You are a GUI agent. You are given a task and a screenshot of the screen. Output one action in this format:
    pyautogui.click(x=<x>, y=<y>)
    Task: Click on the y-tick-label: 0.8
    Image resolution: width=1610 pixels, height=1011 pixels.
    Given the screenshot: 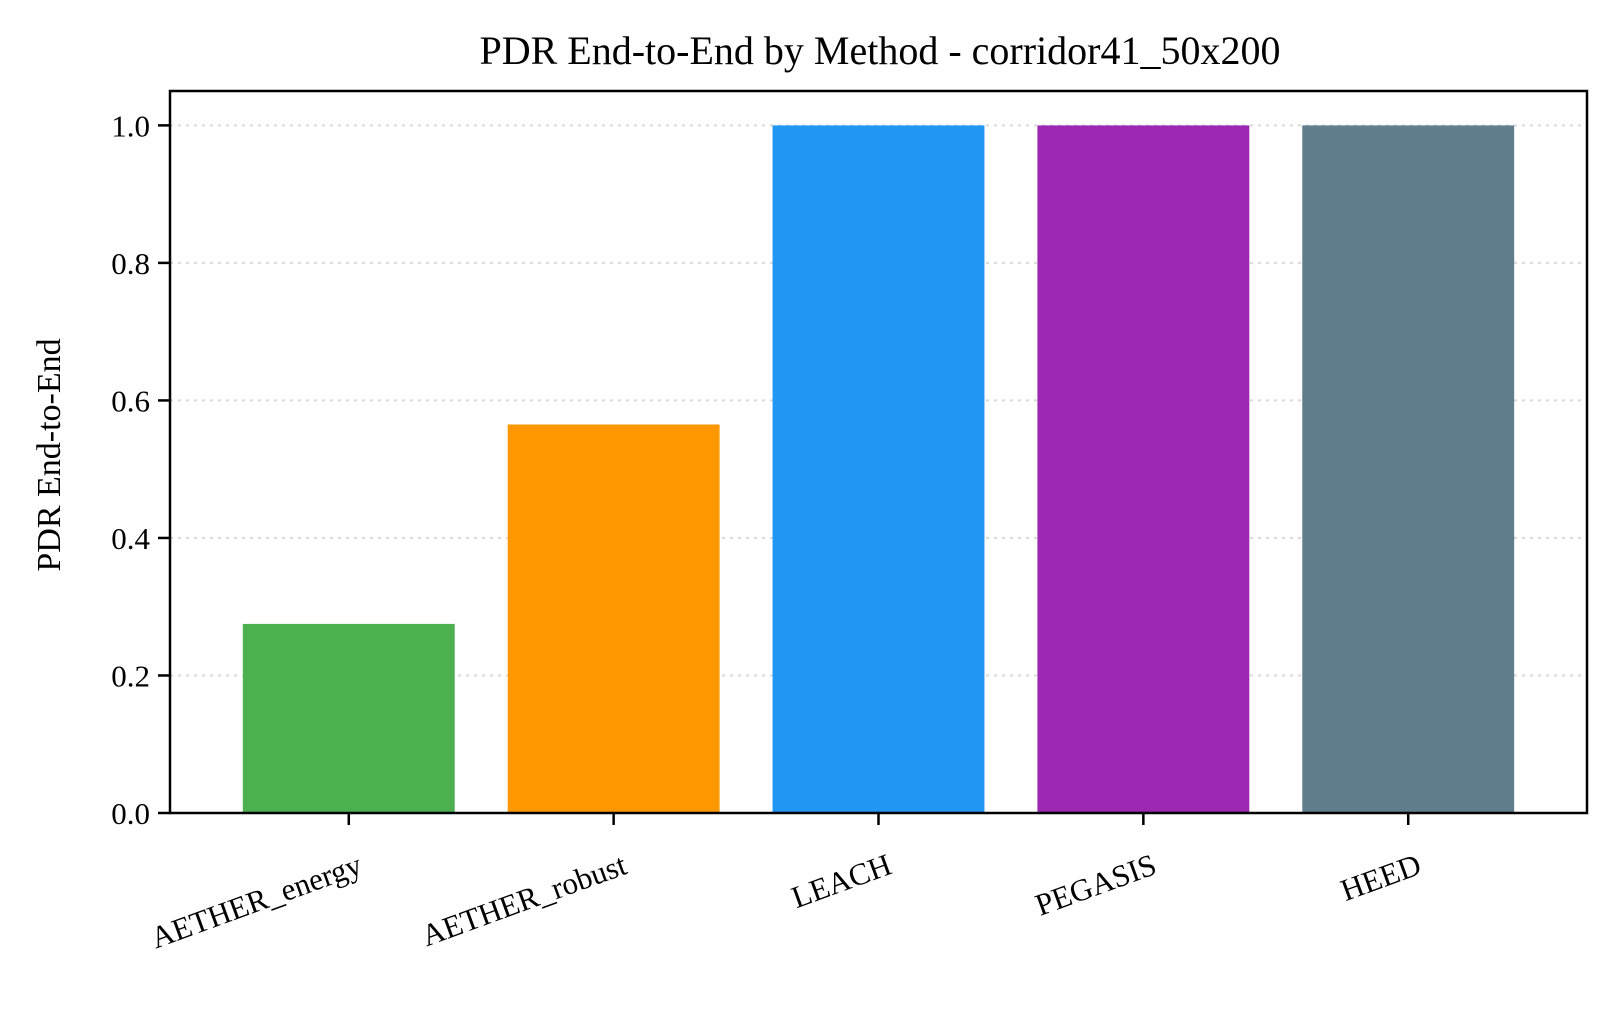 What is the action you would take?
    pyautogui.click(x=130, y=263)
    